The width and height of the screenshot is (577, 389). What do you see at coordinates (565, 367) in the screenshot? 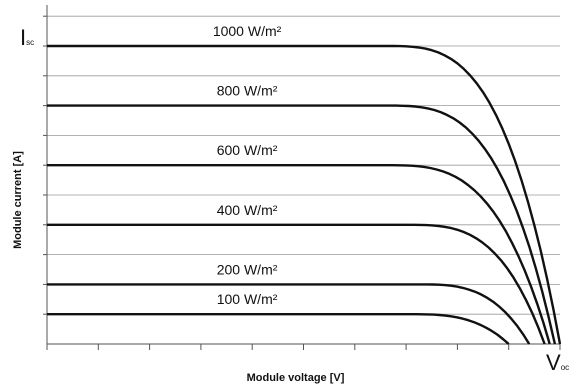
I see `voc-marker-sub: oc` at bounding box center [565, 367].